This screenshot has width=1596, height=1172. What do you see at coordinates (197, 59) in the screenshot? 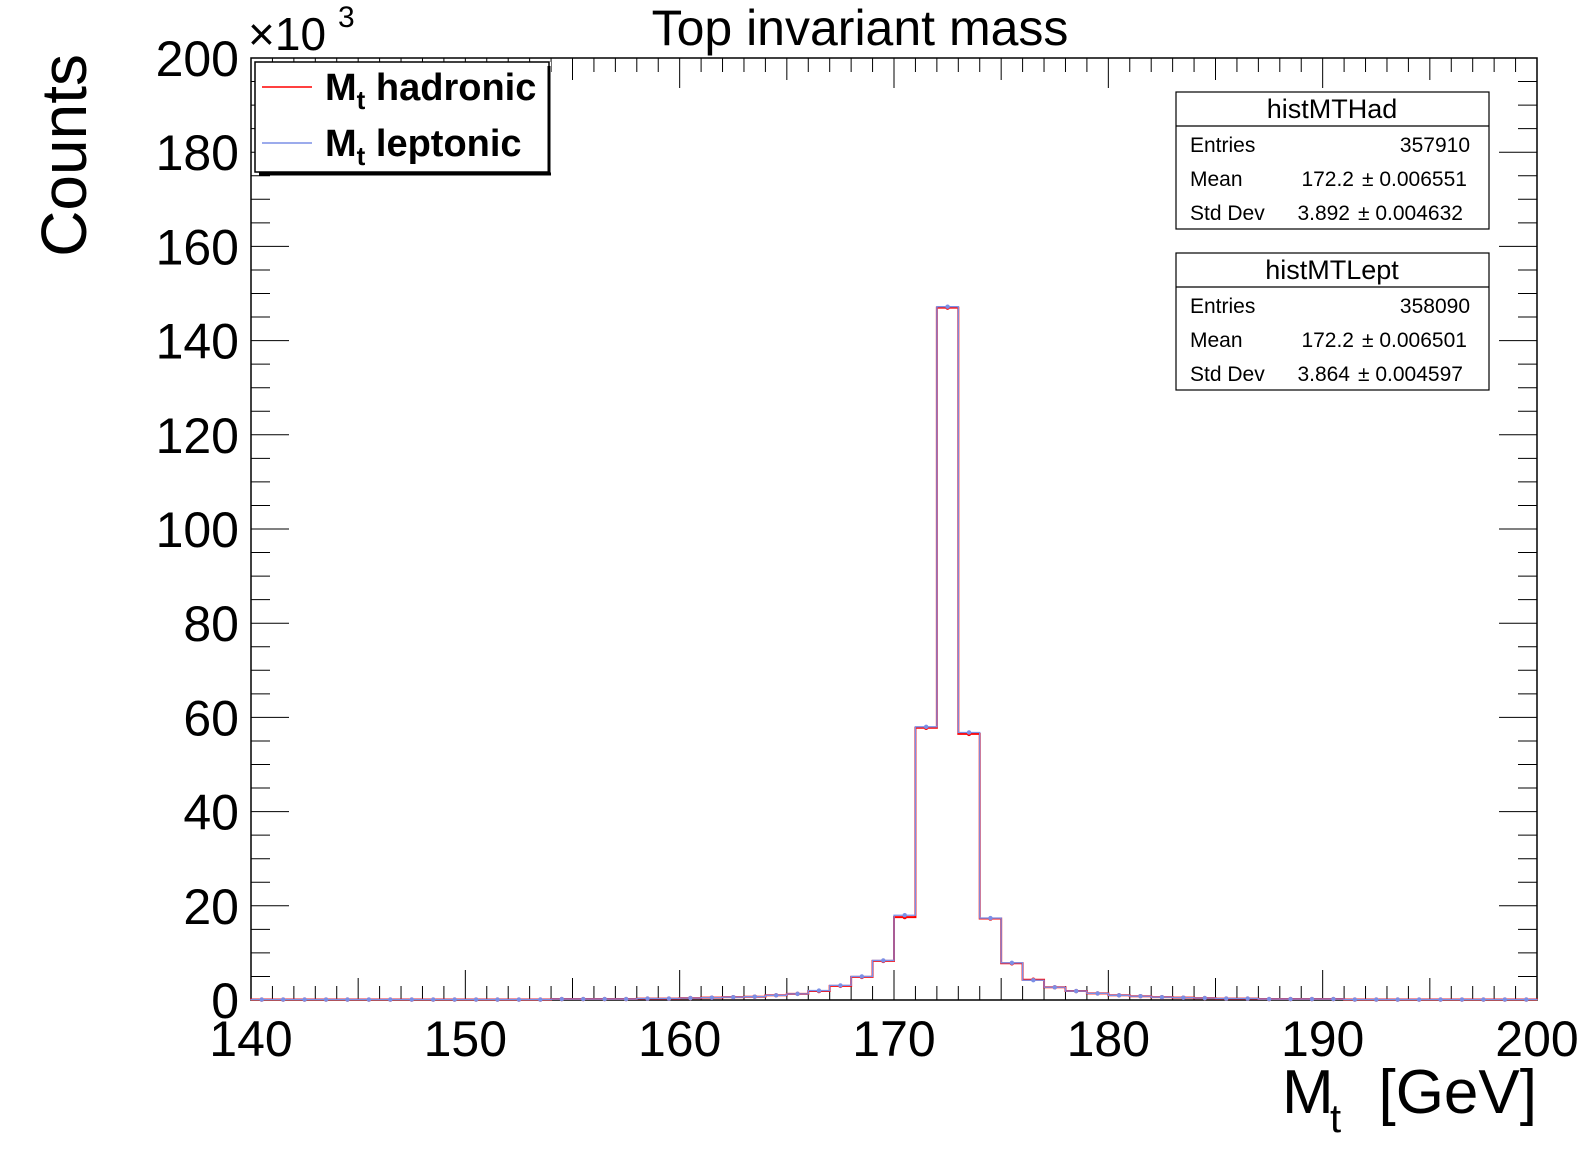
I see `y-tick-label: 200` at bounding box center [197, 59].